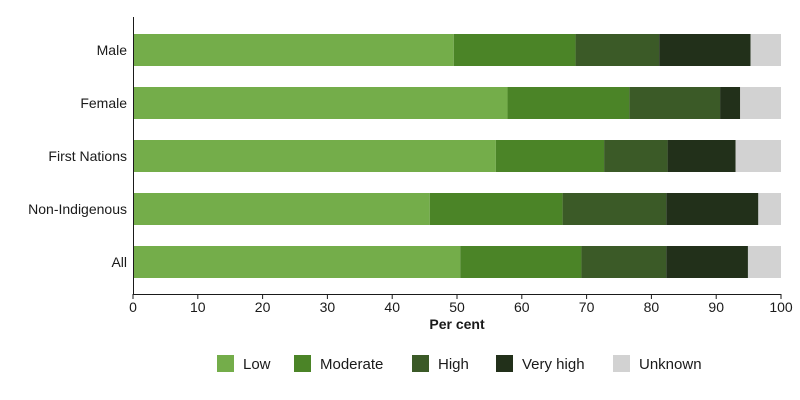  Describe the element at coordinates (568, 103) in the screenshot. I see `bar-female-moderate` at that location.